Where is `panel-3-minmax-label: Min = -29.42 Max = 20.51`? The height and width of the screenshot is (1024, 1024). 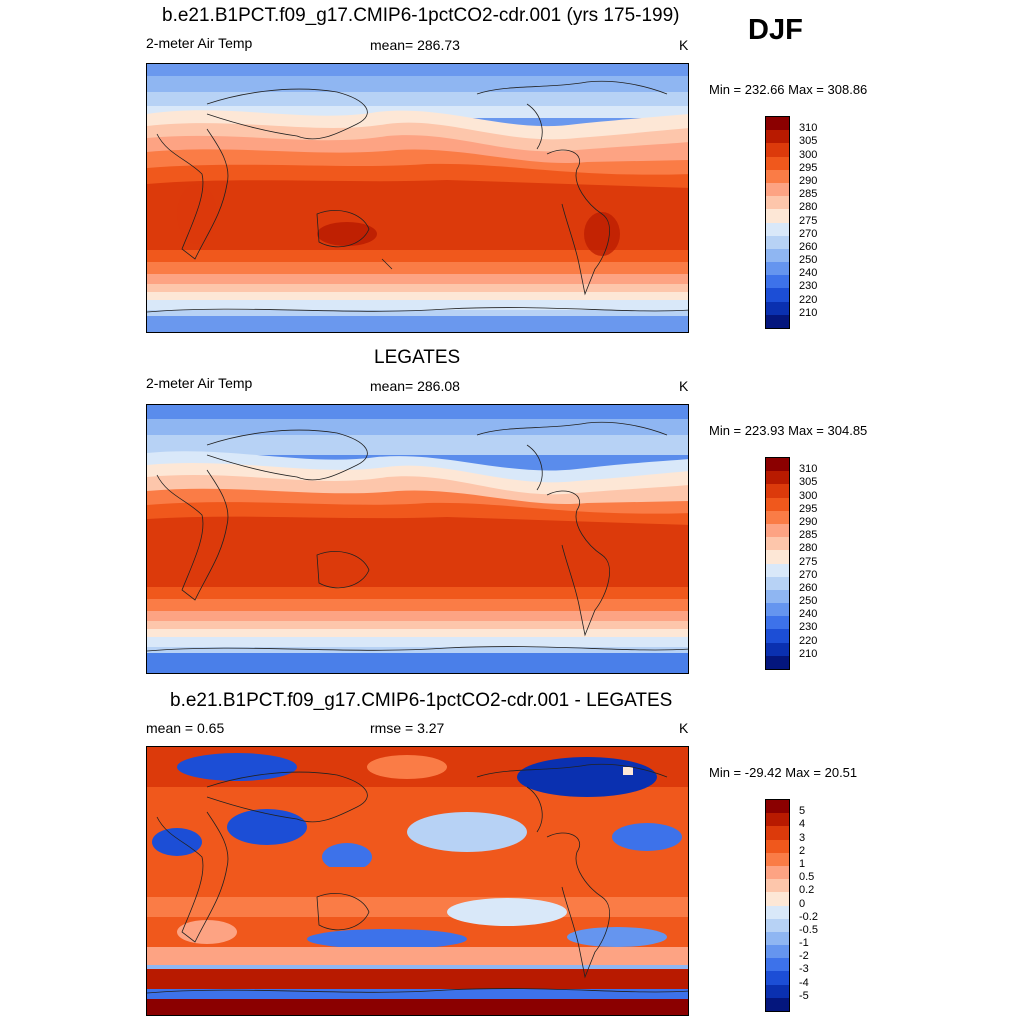
panel-3-minmax-label: Min = -29.42 Max = 20.51 is located at coordinates (783, 772).